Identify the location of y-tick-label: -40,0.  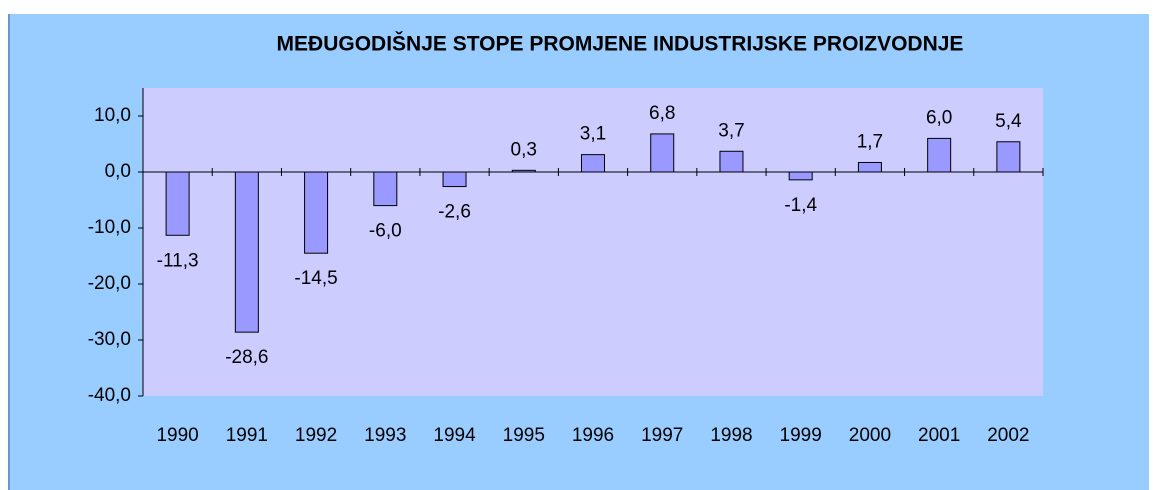
(109, 395).